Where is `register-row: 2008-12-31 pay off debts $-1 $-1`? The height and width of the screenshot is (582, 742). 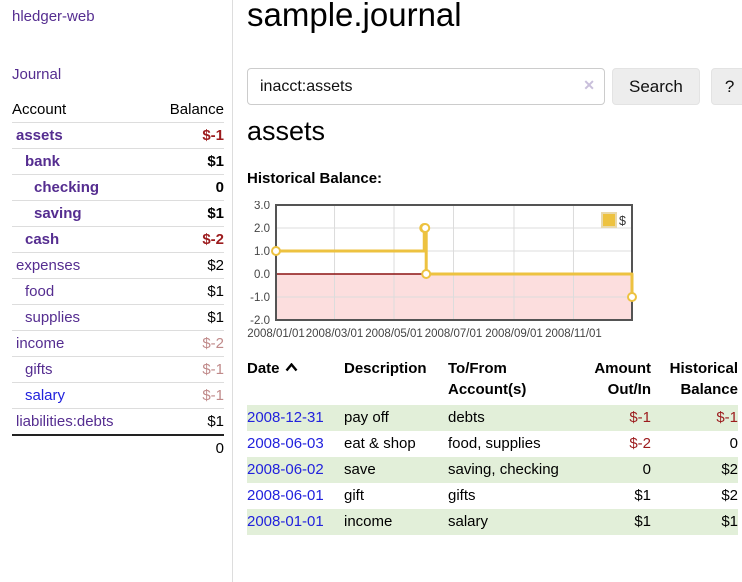 register-row: 2008-12-31 pay off debts $-1 $-1 is located at coordinates (492, 418).